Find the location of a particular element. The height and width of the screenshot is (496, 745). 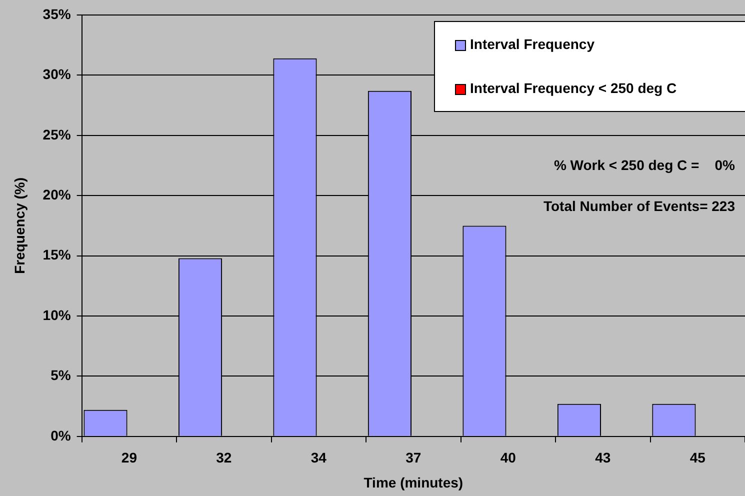

x-tick-label: 45 is located at coordinates (698, 458).